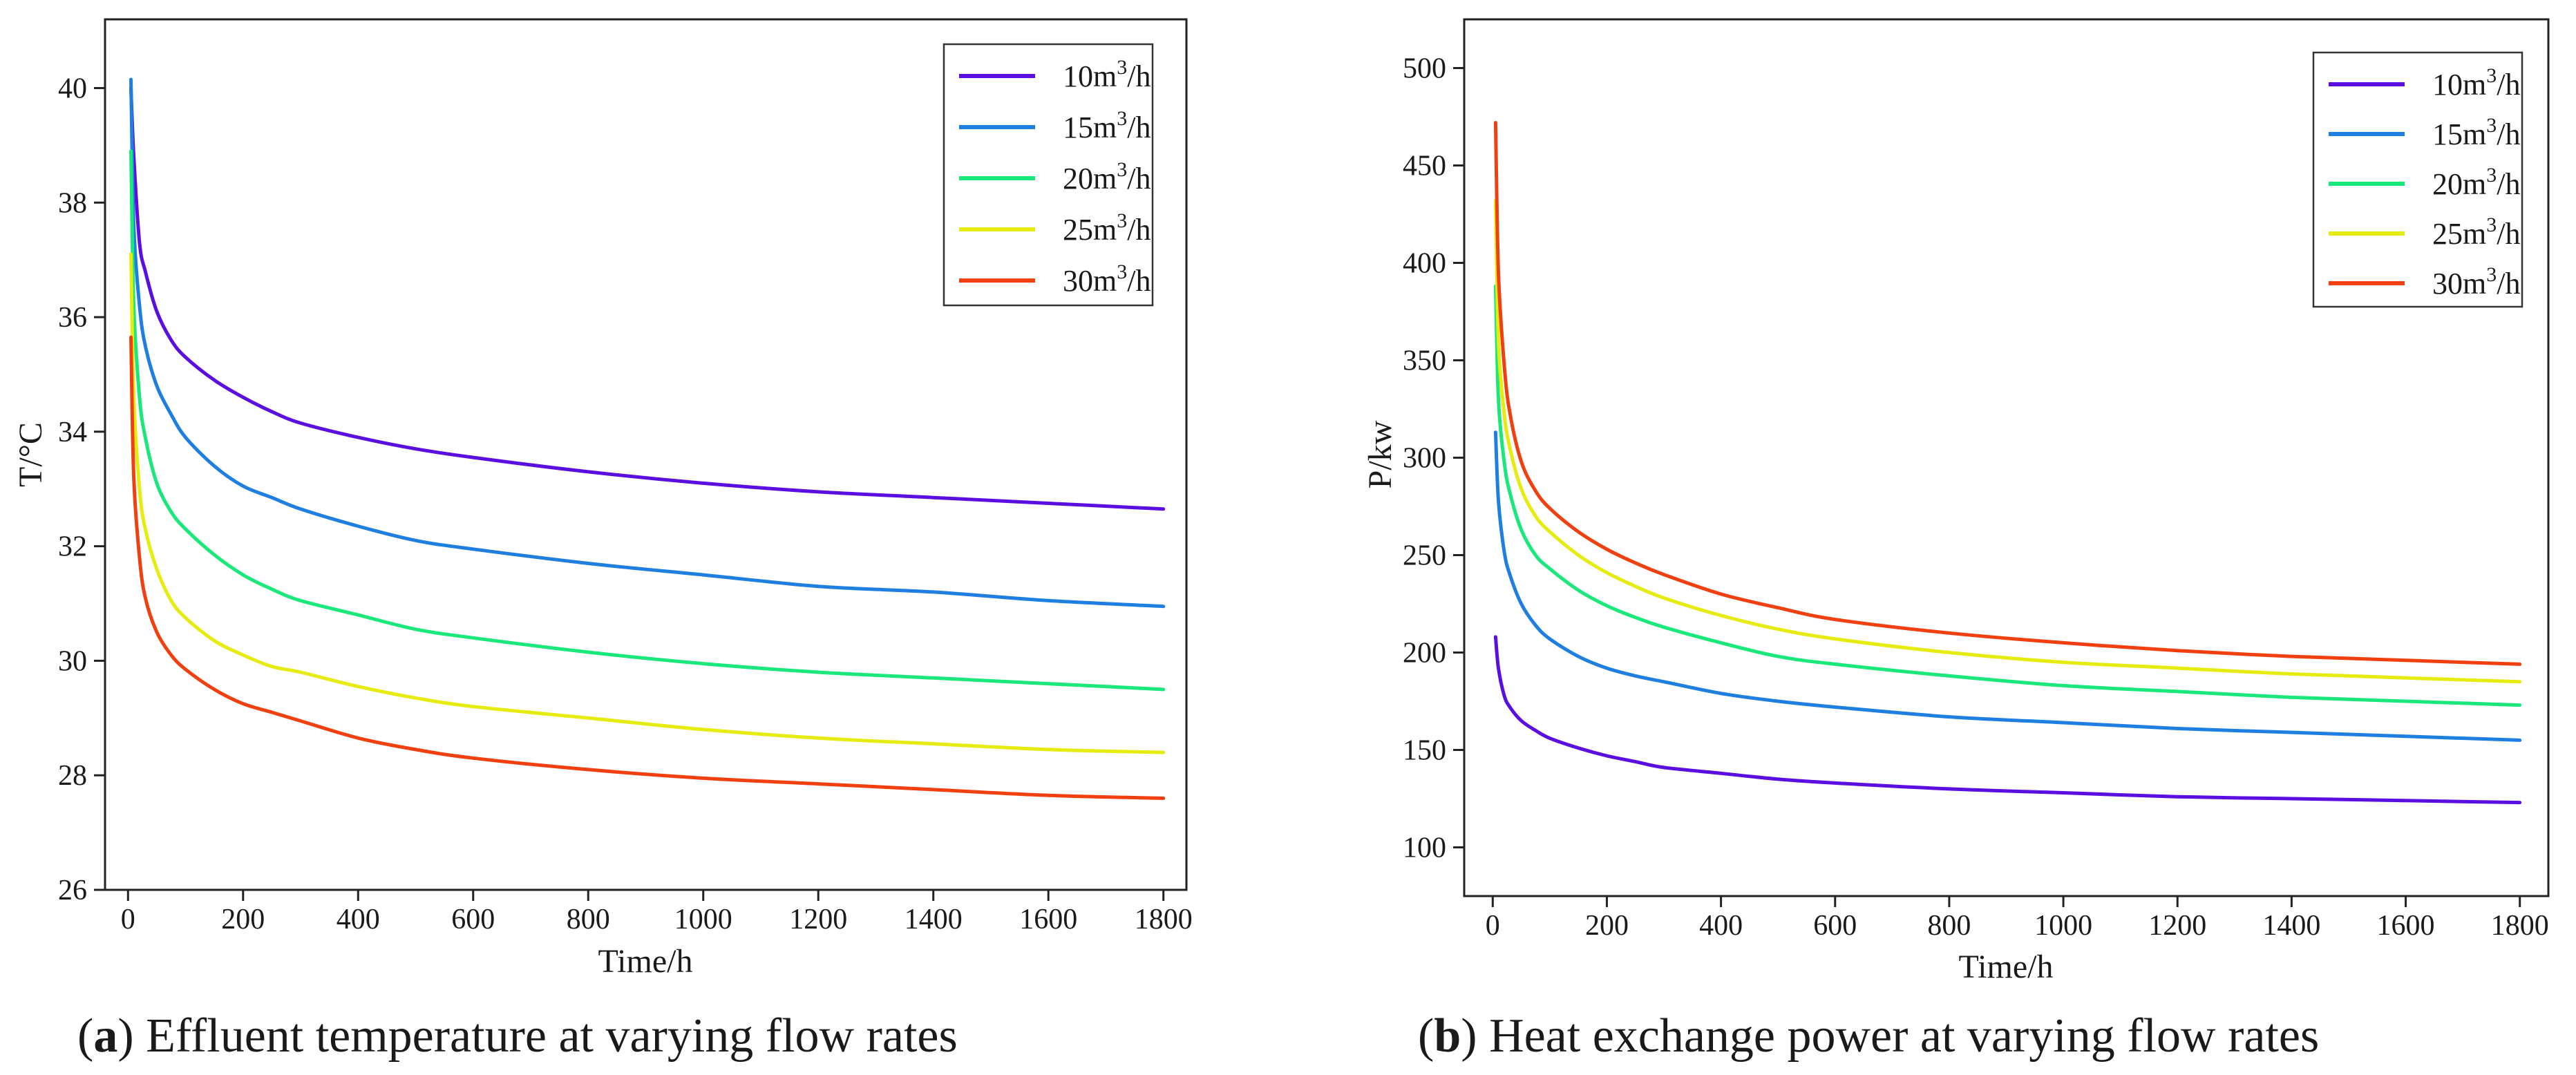 The height and width of the screenshot is (1075, 2576). Describe the element at coordinates (2491, 224) in the screenshot. I see `panel-b-legend-label-4-sup: 3` at that location.